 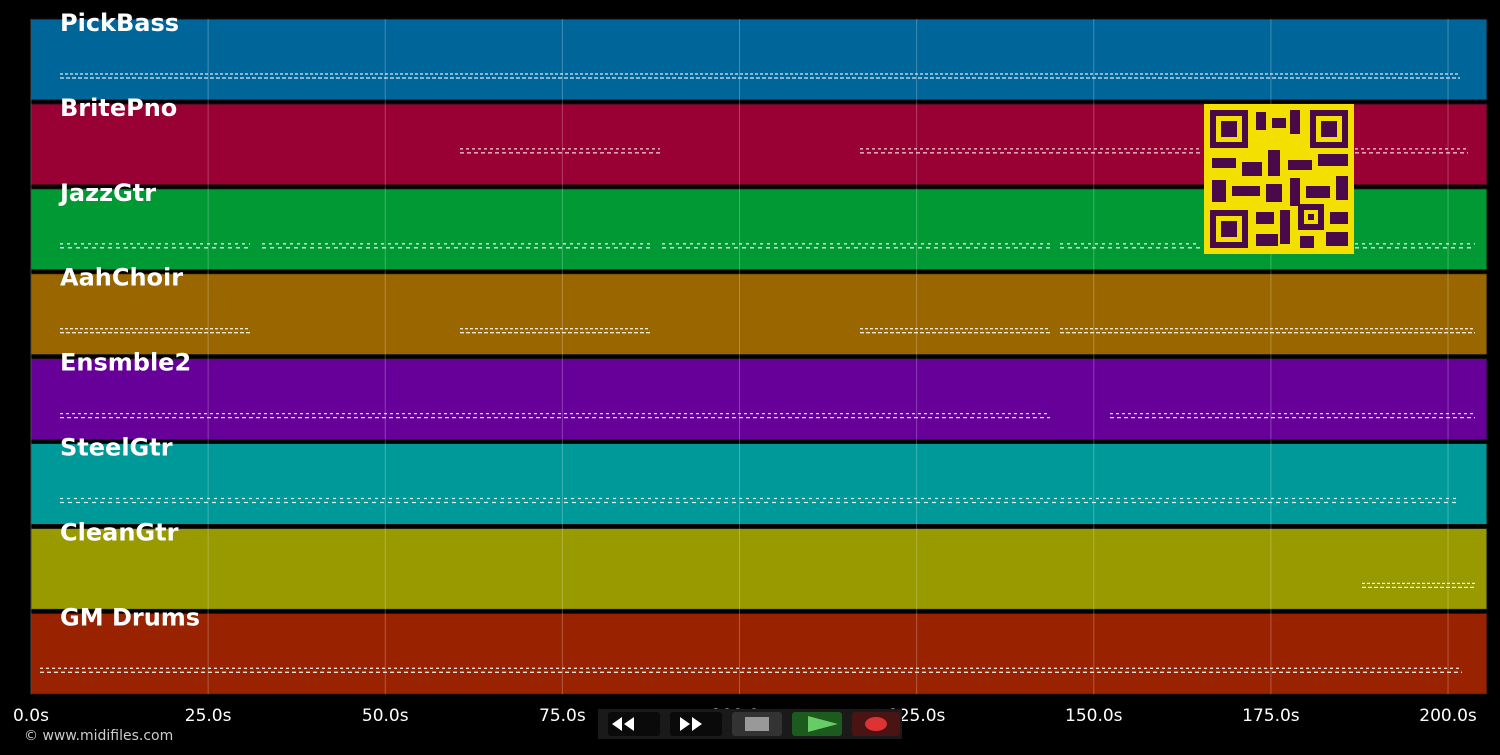 What do you see at coordinates (634, 724) in the screenshot?
I see `rewind-button` at bounding box center [634, 724].